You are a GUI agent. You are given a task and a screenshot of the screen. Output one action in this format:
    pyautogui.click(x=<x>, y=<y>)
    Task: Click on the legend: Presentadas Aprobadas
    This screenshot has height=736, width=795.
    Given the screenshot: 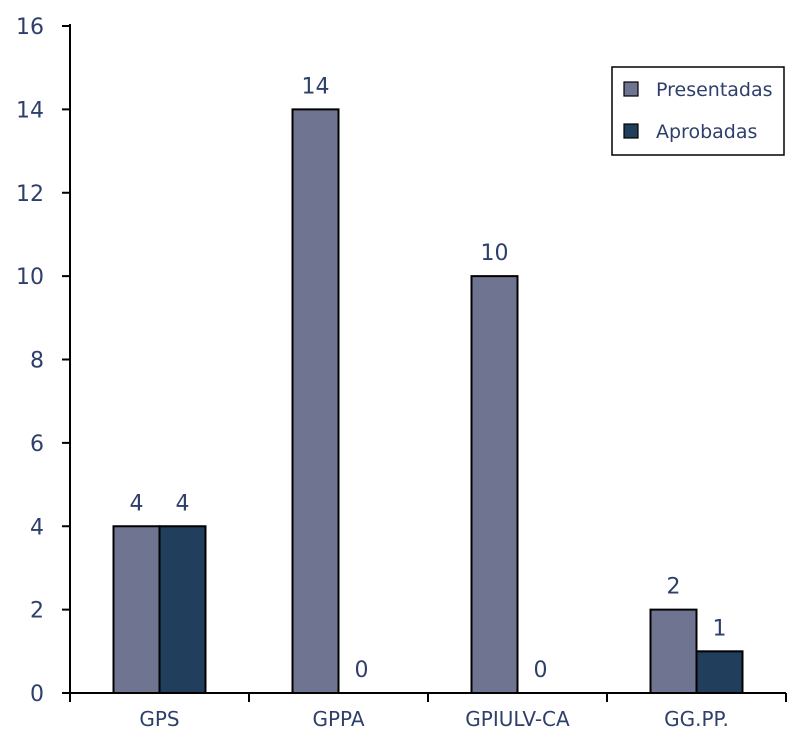 What is the action you would take?
    pyautogui.click(x=698, y=111)
    